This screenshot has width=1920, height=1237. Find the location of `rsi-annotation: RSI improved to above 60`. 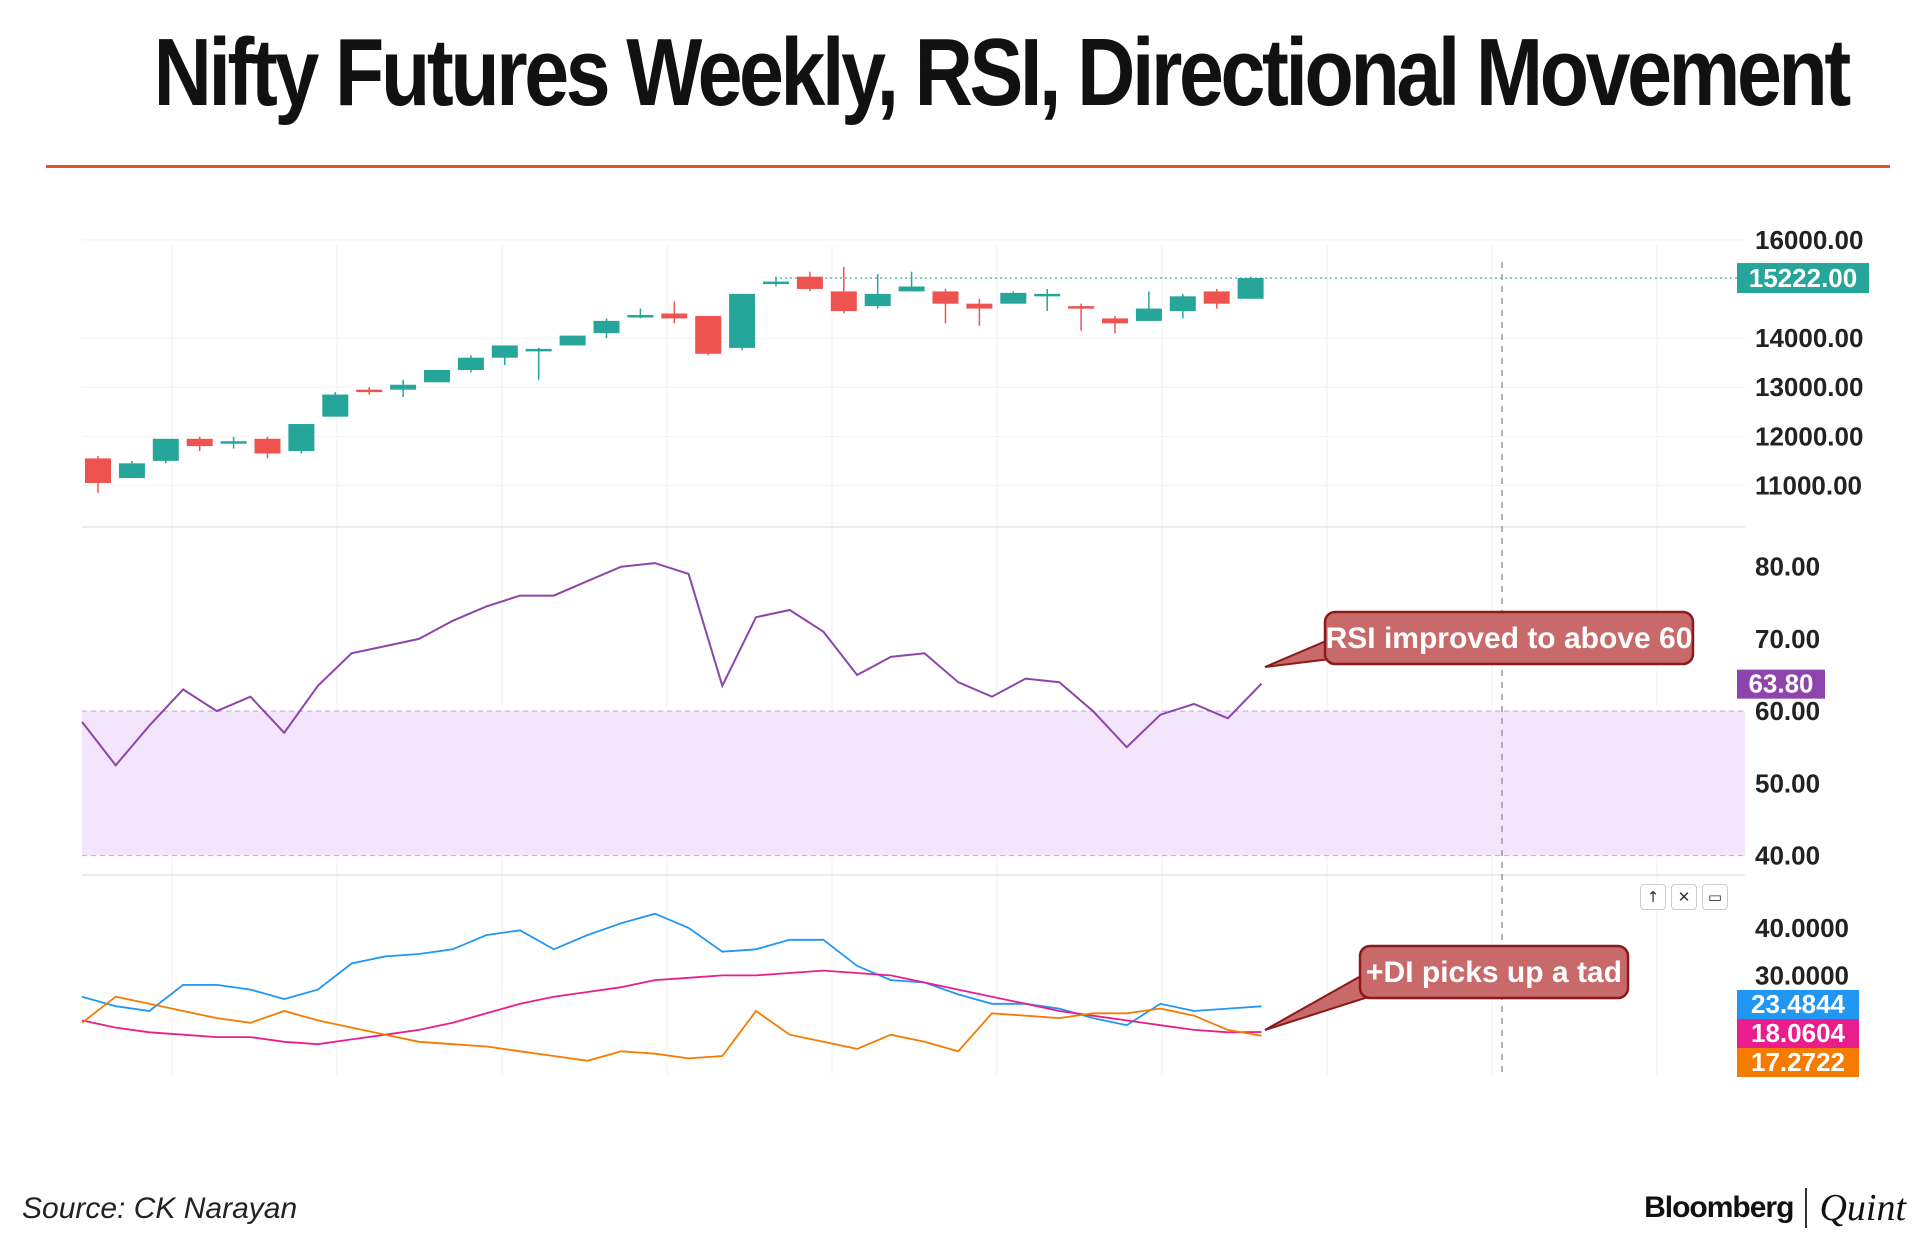

rsi-annotation: RSI improved to above 60 is located at coordinates (1479, 639).